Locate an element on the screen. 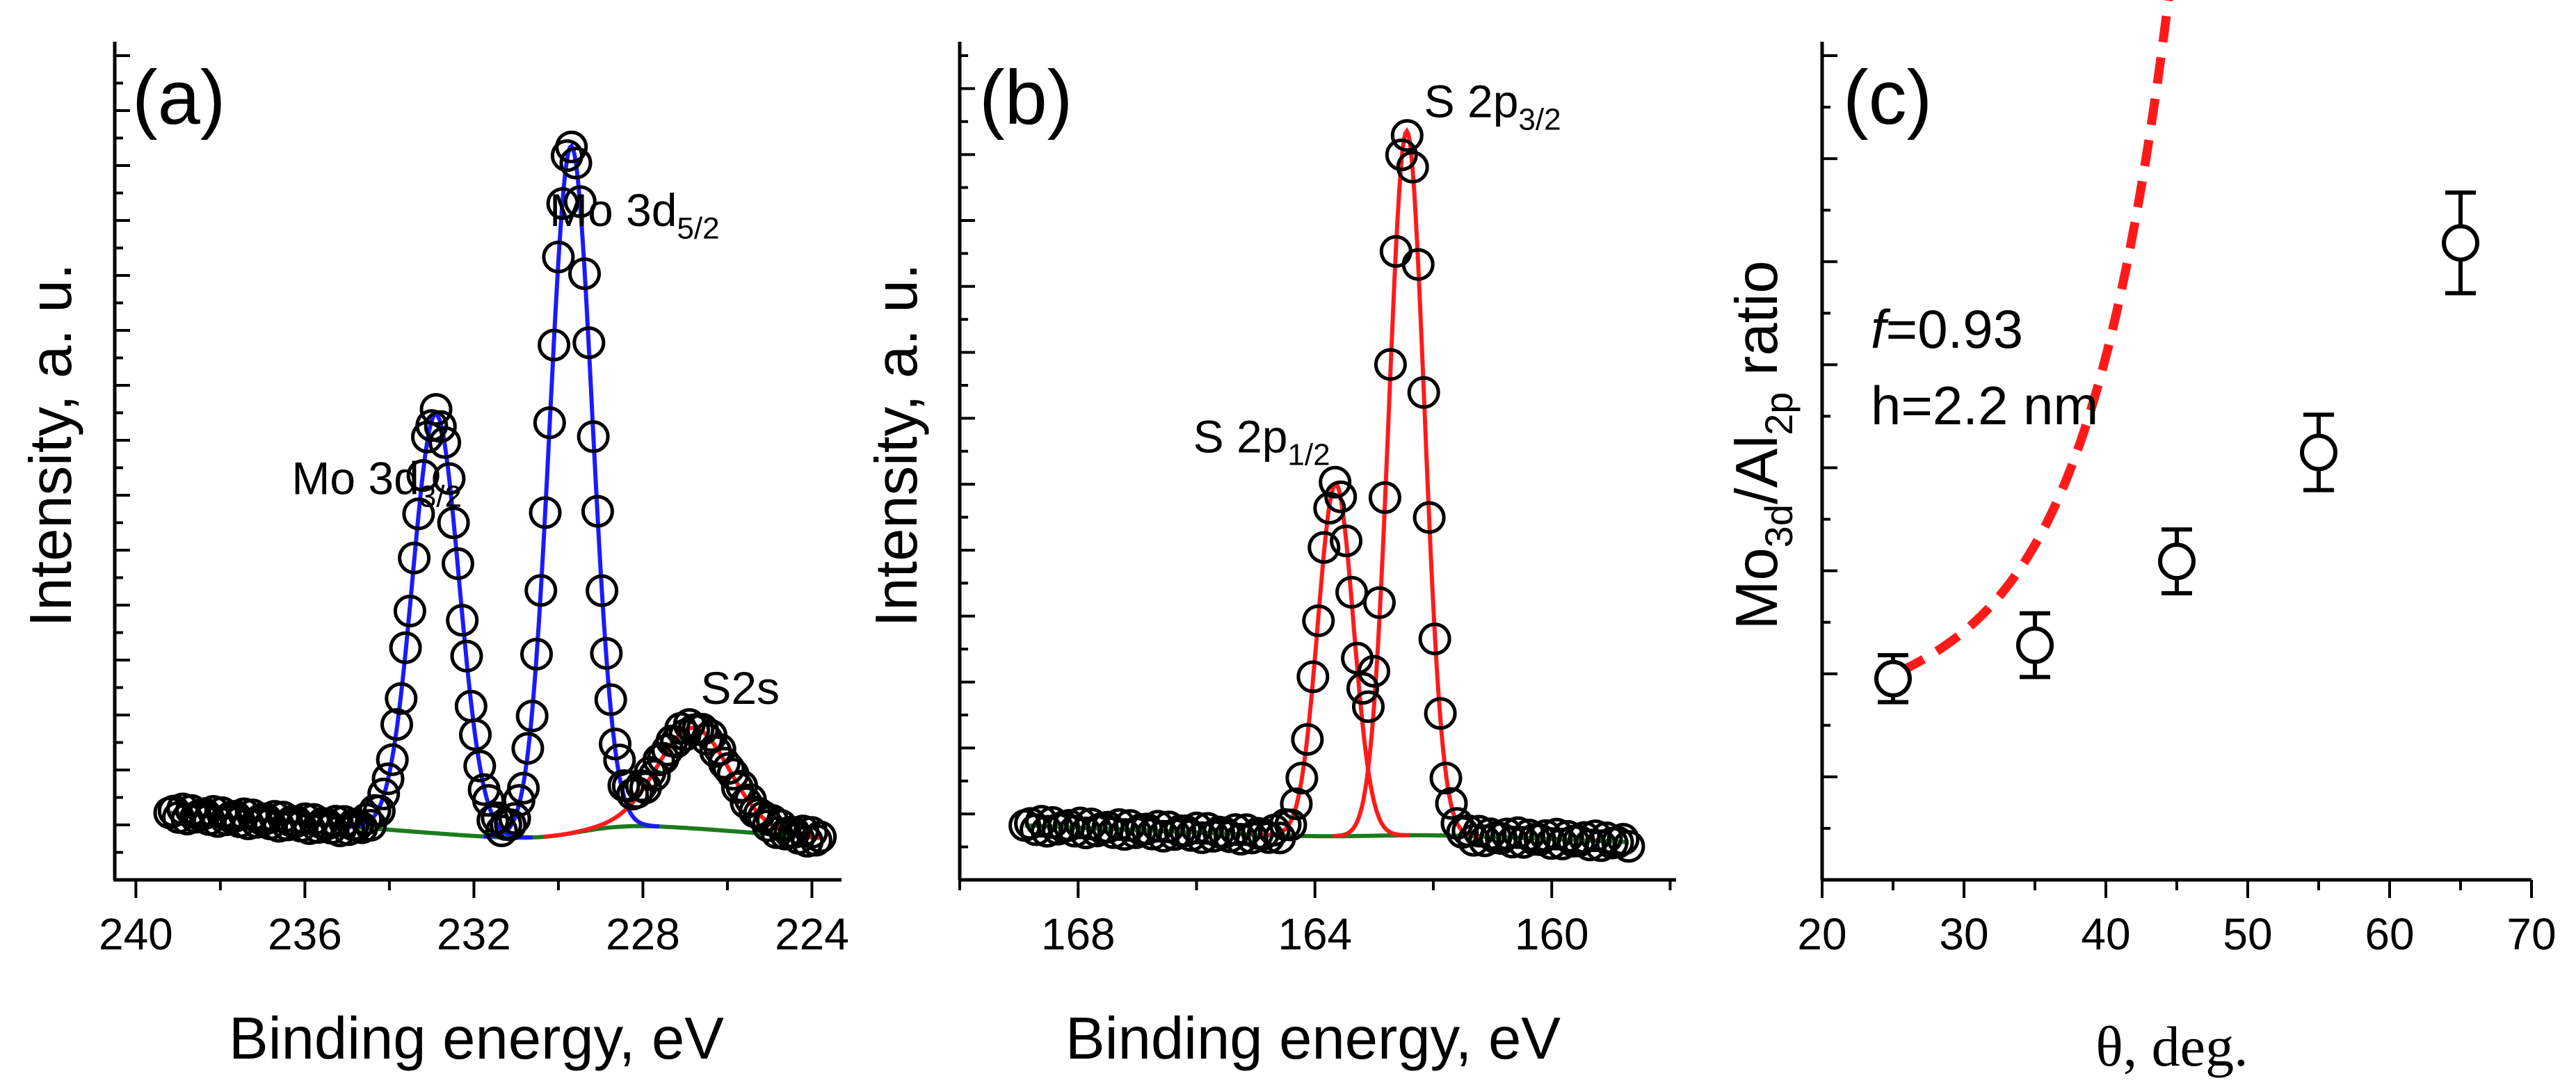  panel-c-xlabel: θ, deg. is located at coordinates (2171, 1046).